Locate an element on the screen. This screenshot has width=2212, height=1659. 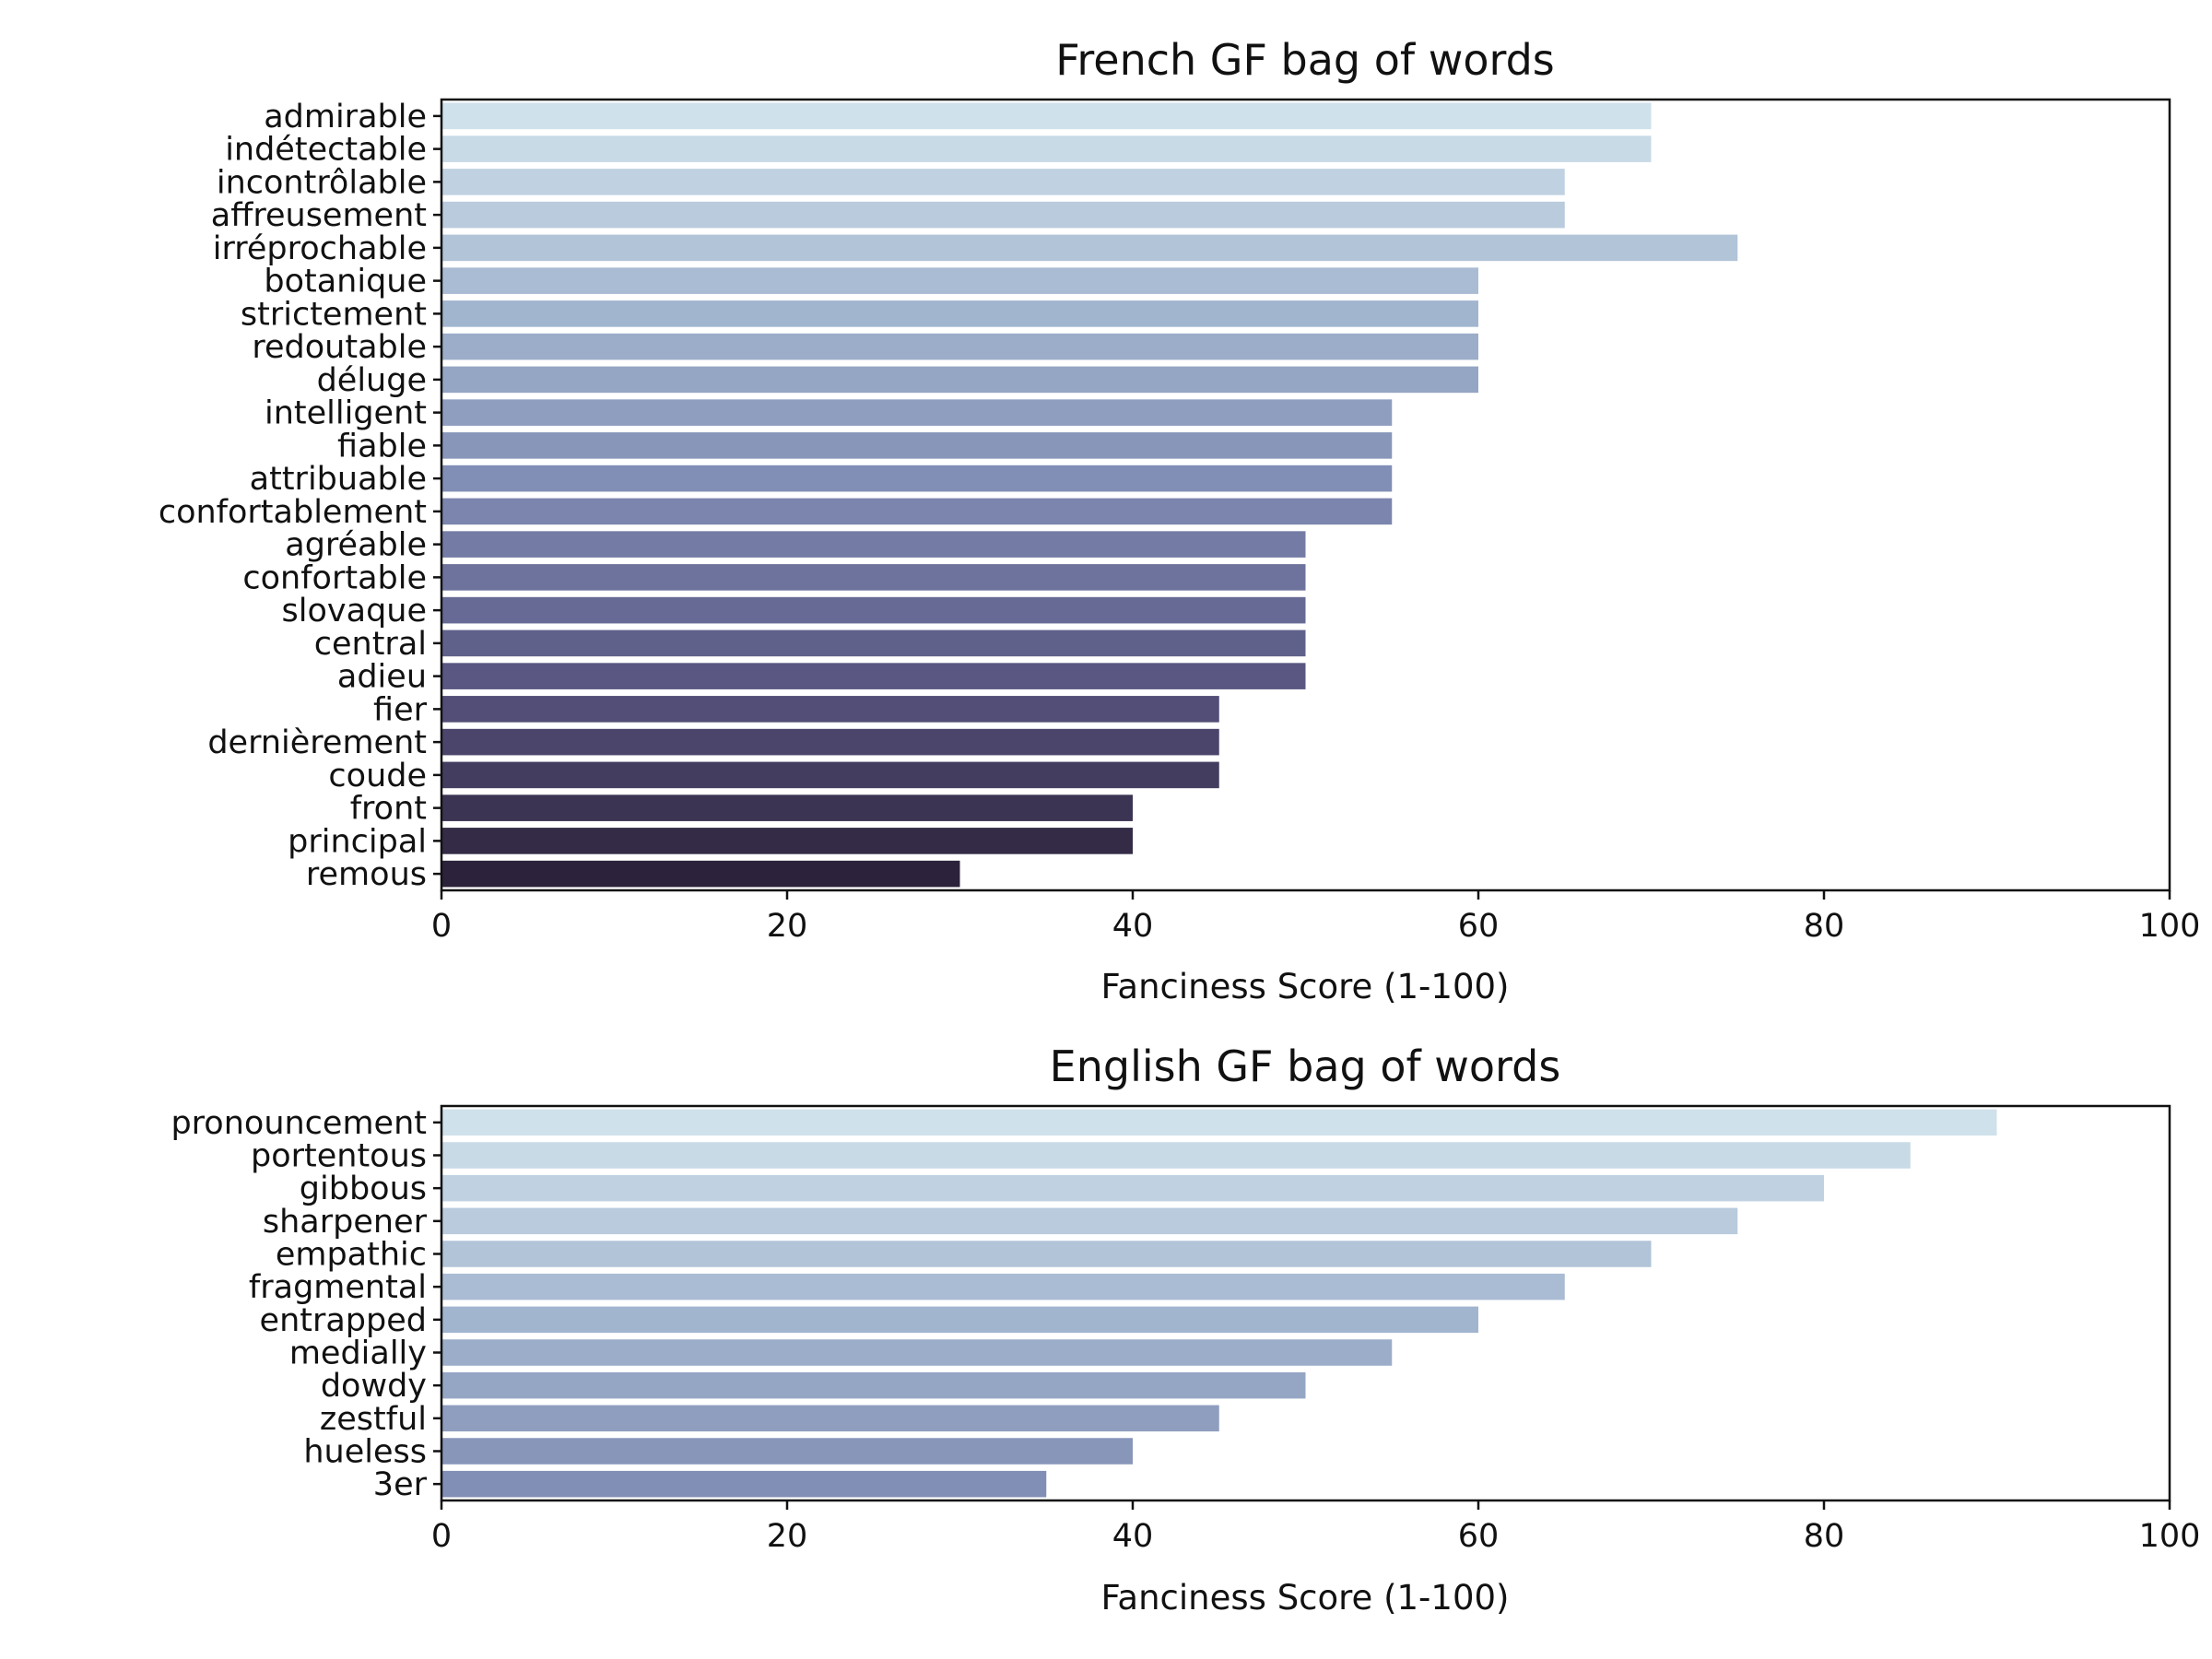
category-label: gibbous is located at coordinates (363, 1189).